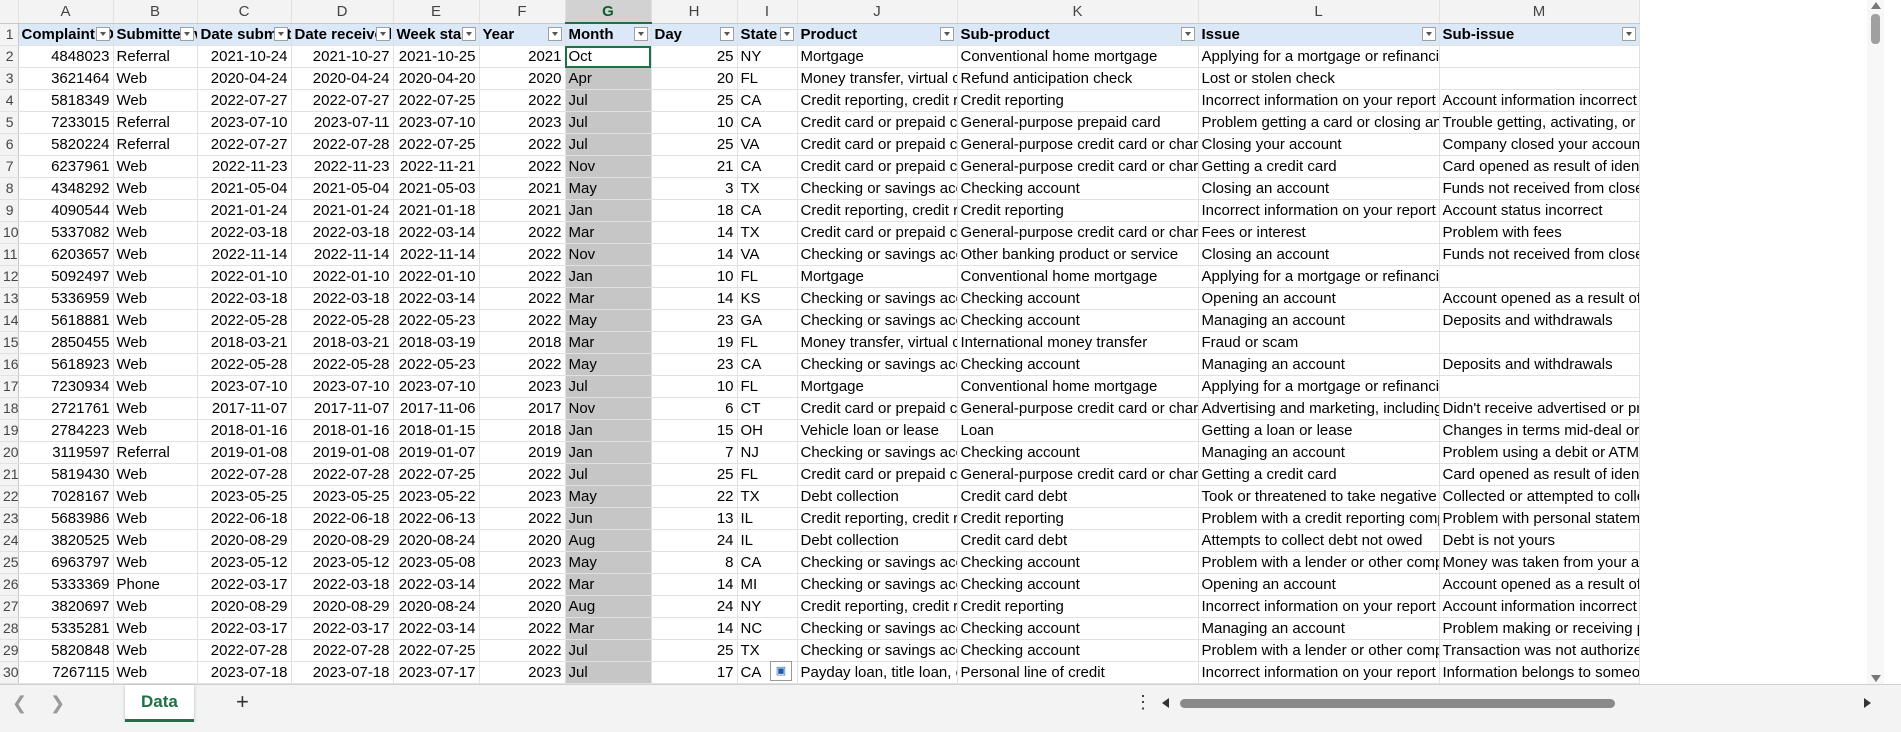  Describe the element at coordinates (1078, 386) in the screenshot. I see `cell-k: Conventional home mortgage` at that location.